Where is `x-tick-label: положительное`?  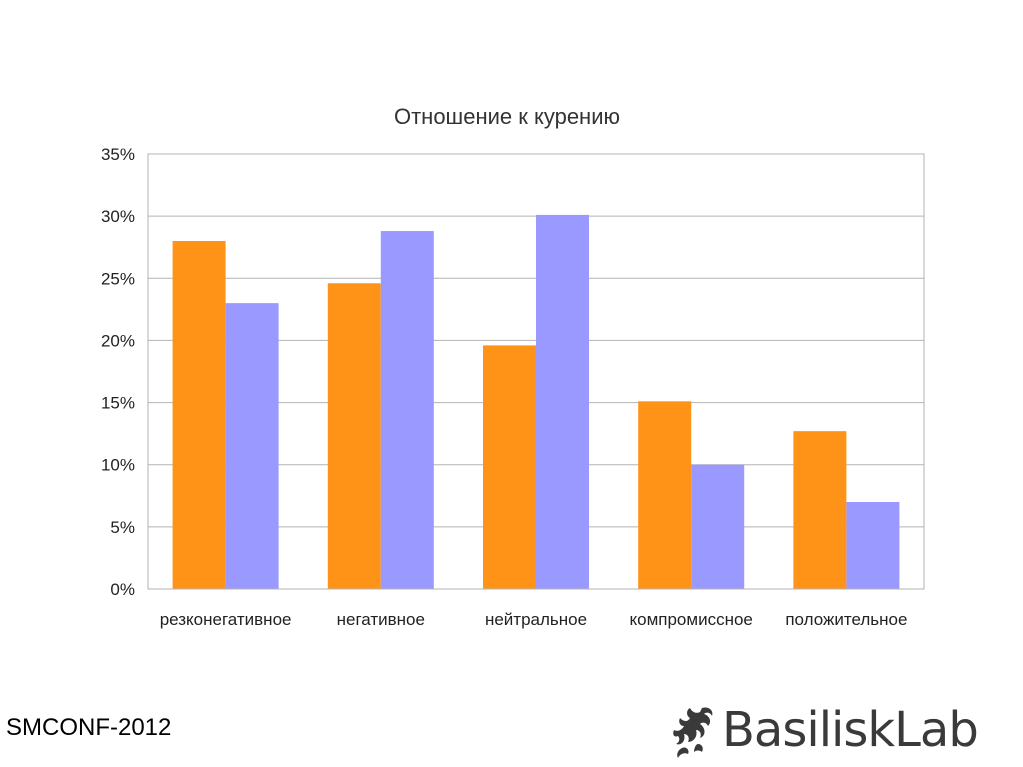 x-tick-label: положительное is located at coordinates (846, 619).